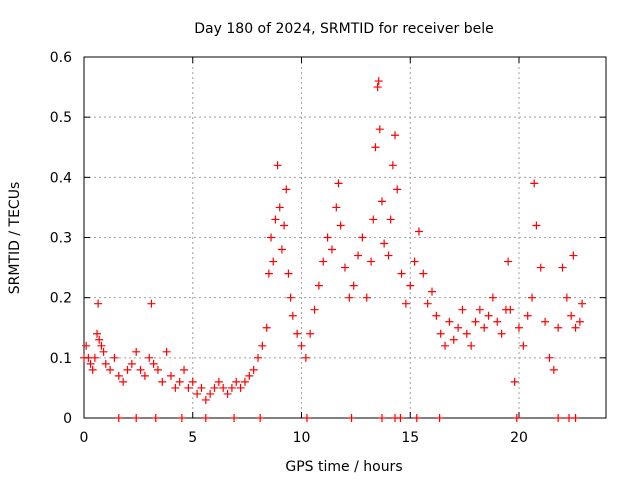 The image size is (640, 480). What do you see at coordinates (410, 438) in the screenshot?
I see `x-tick-label: 15` at bounding box center [410, 438].